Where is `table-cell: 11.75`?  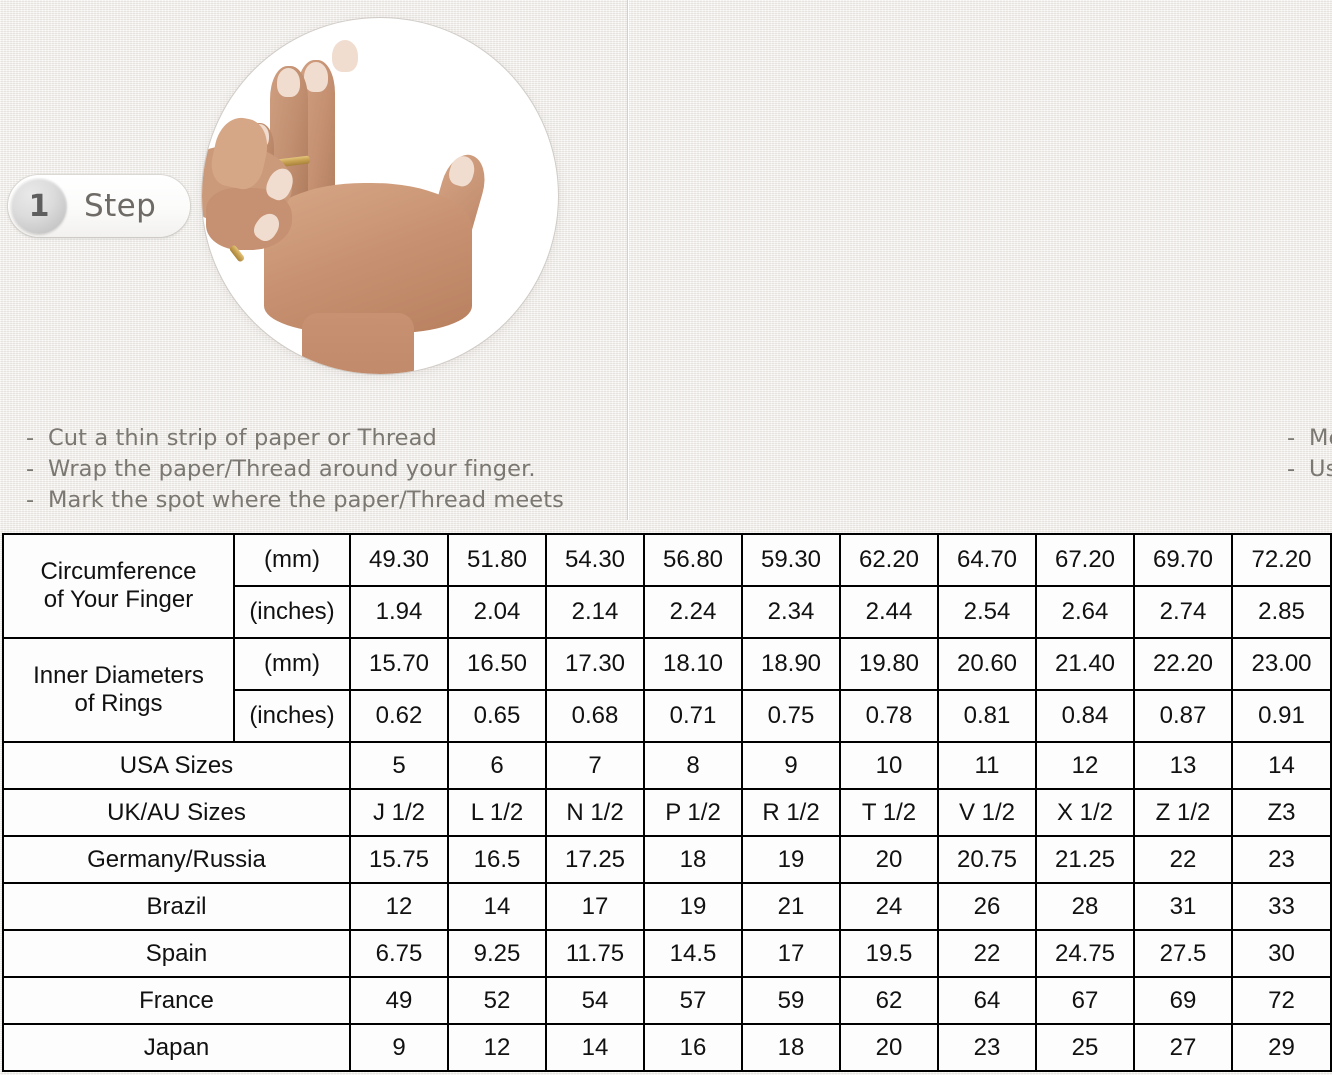
table-cell: 11.75 is located at coordinates (595, 953).